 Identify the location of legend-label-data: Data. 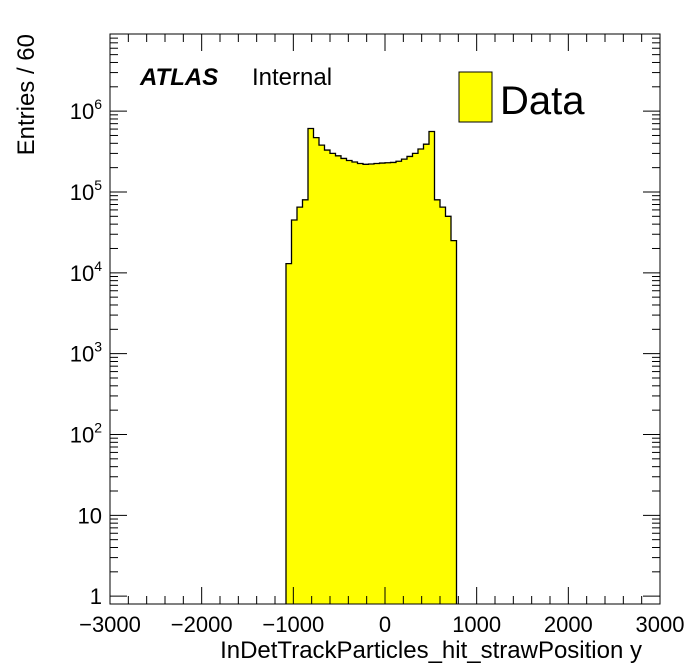
(542, 101).